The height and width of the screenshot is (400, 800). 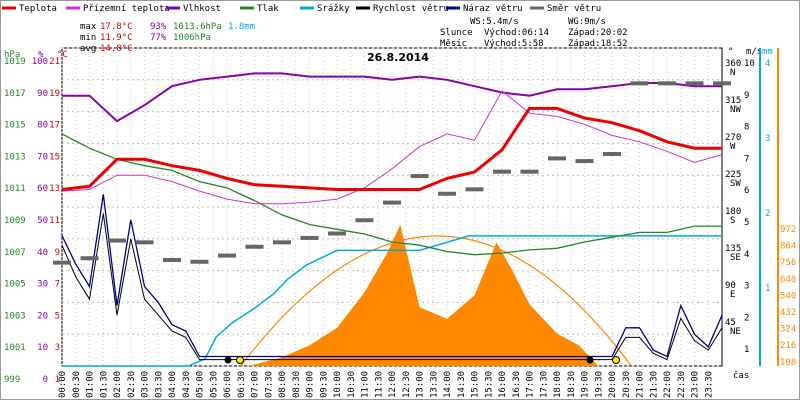 I want to click on hpa-tick: 1003, so click(x=15, y=316).